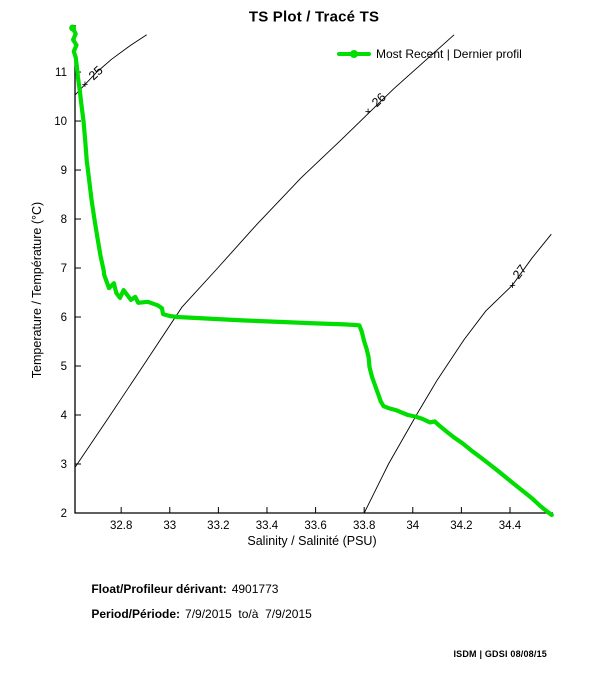 The image size is (611, 675). I want to click on legend-line-swatch, so click(354, 54).